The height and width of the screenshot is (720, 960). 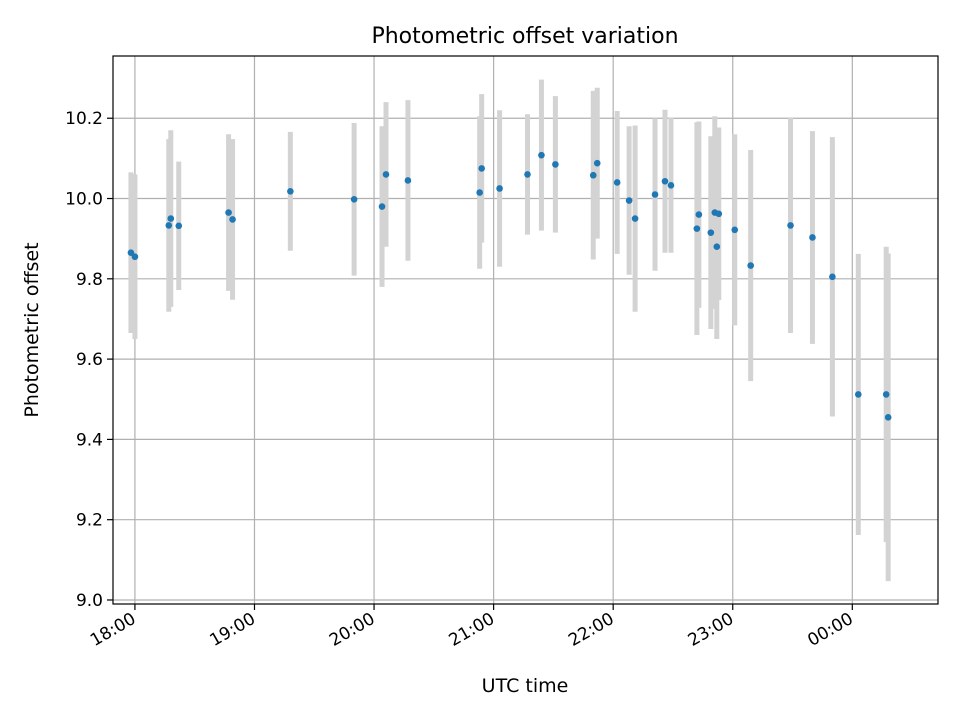 What do you see at coordinates (352, 630) in the screenshot?
I see `x-tick-label: 20:00` at bounding box center [352, 630].